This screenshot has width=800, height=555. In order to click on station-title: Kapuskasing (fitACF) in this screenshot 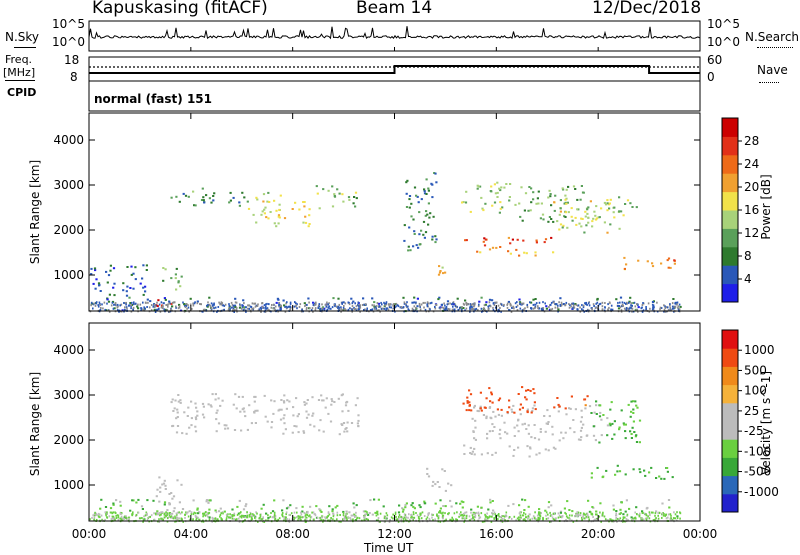, I will do `click(180, 9)`.